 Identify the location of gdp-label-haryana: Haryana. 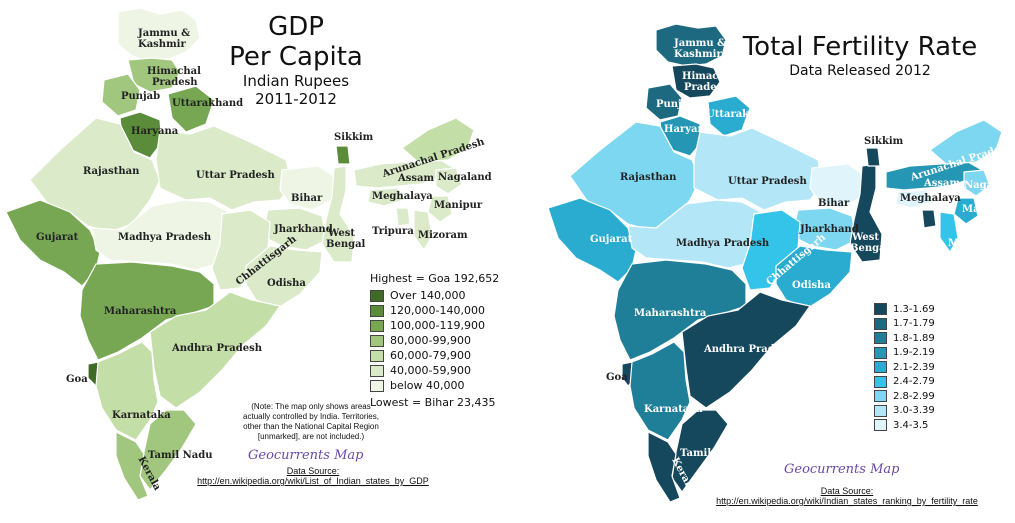
(155, 131).